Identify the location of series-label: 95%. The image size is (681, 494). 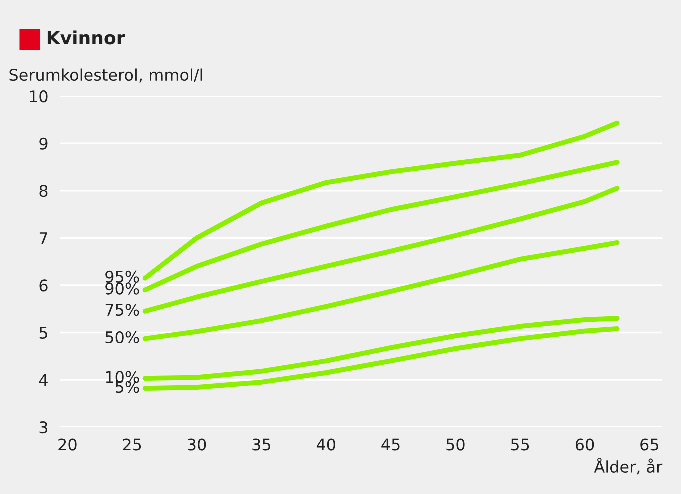
(123, 277).